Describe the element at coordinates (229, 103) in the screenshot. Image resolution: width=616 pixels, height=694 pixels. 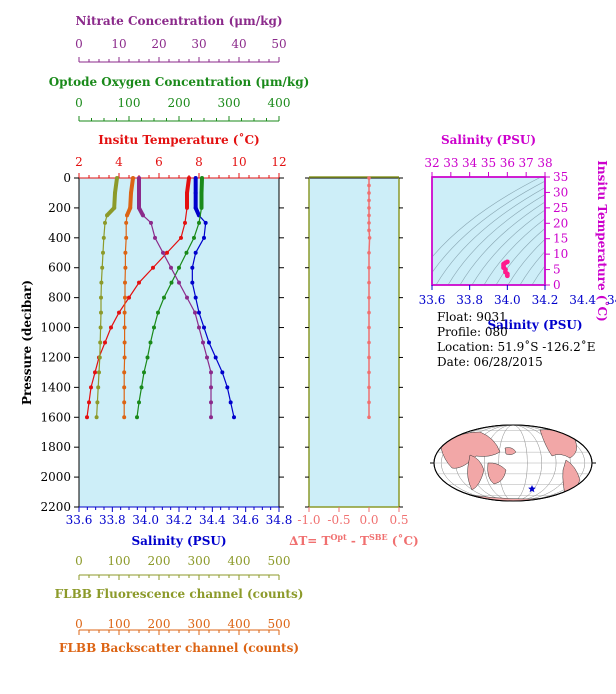
I see `oxygen-tick-label: 300` at that location.